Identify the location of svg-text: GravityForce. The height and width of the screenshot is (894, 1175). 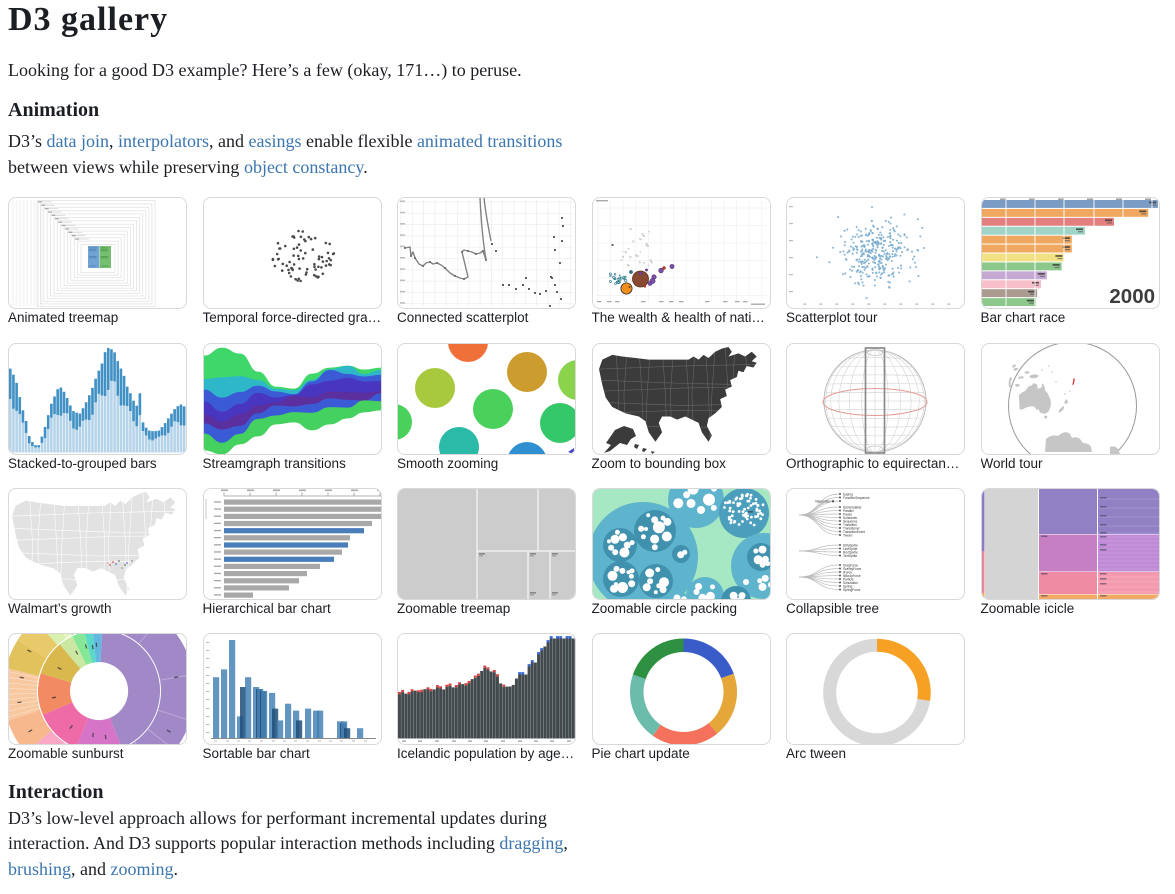
(852, 569).